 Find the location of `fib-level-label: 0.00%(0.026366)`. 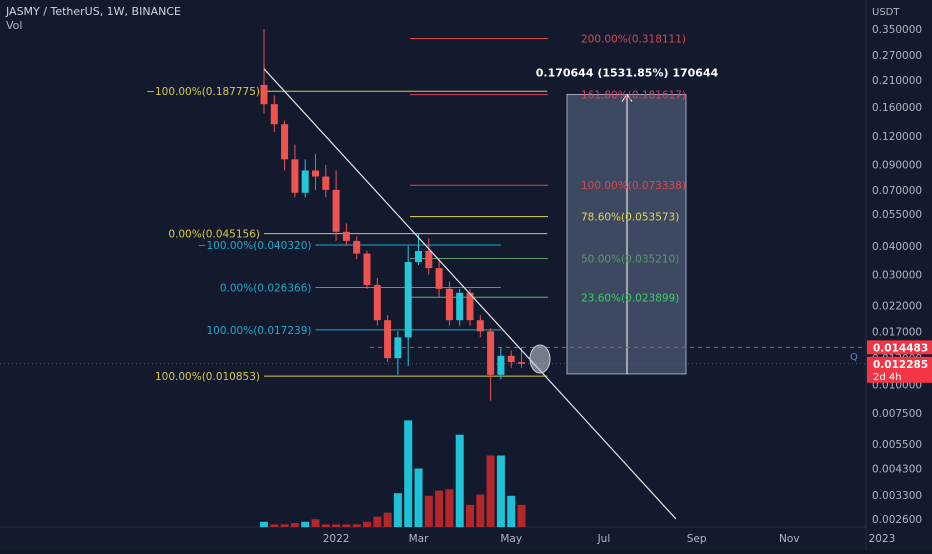

fib-level-label: 0.00%(0.026366) is located at coordinates (266, 288).